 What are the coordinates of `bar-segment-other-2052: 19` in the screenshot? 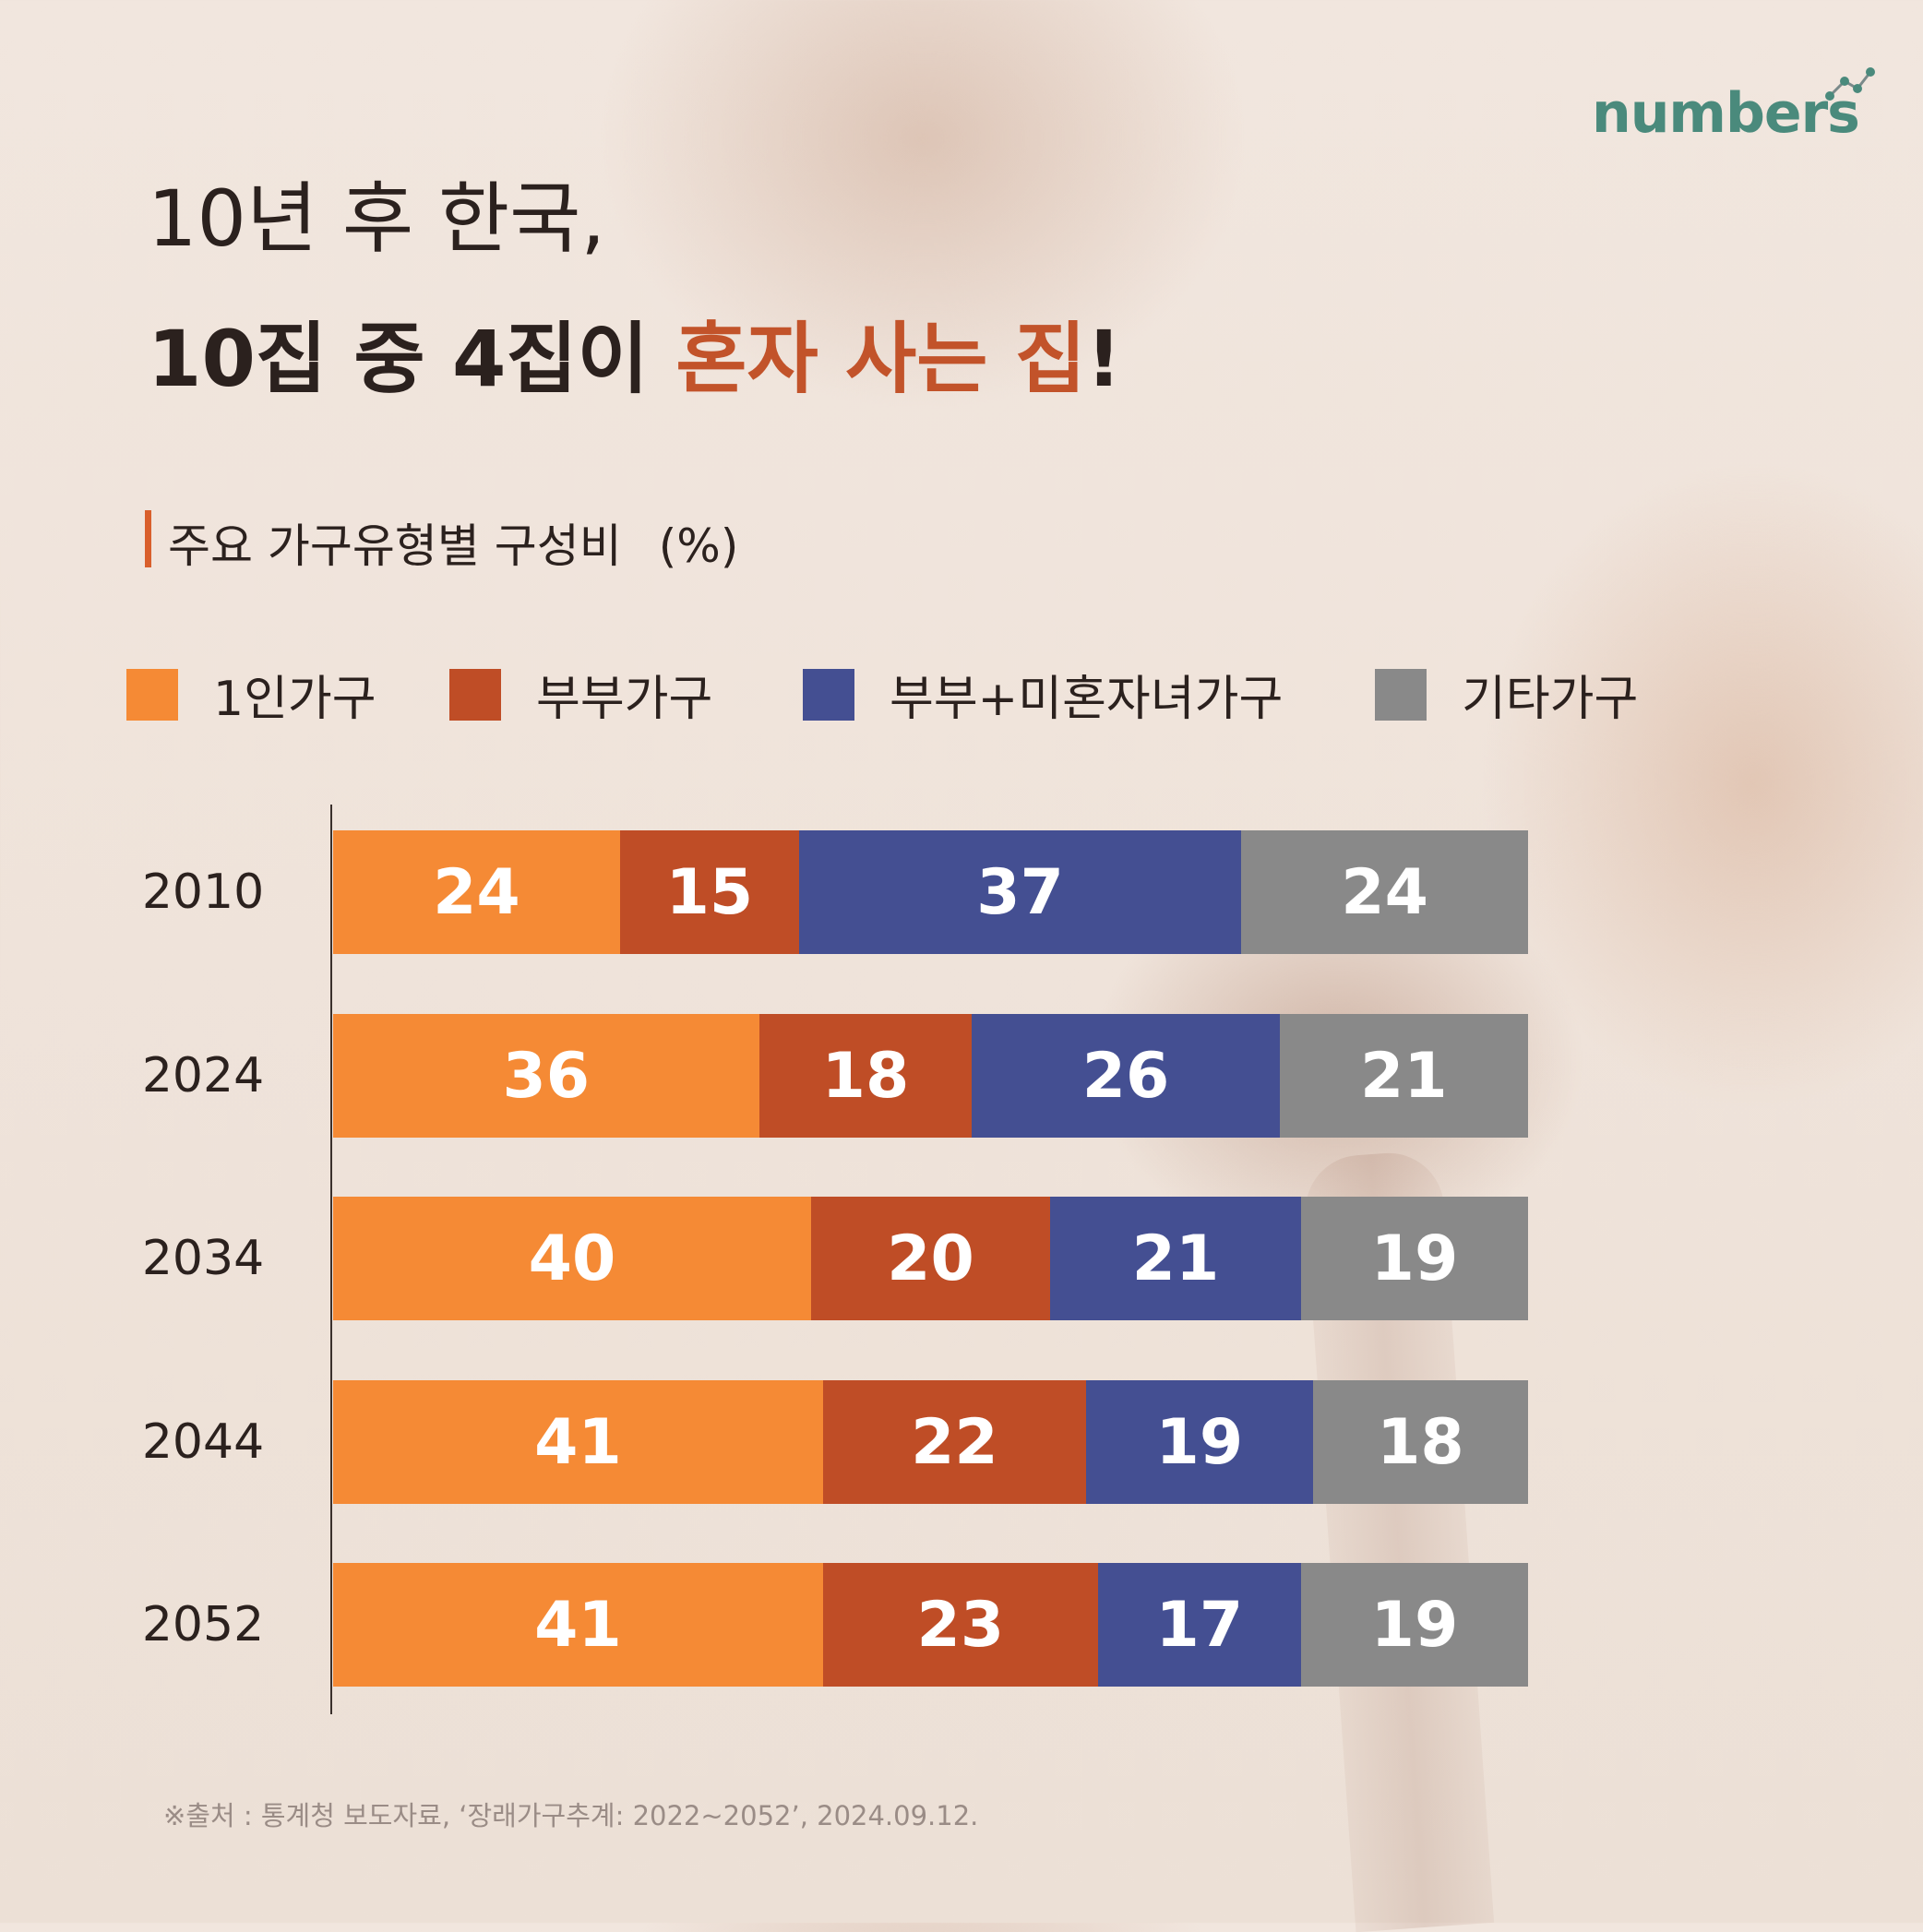 It's located at (1414, 1625).